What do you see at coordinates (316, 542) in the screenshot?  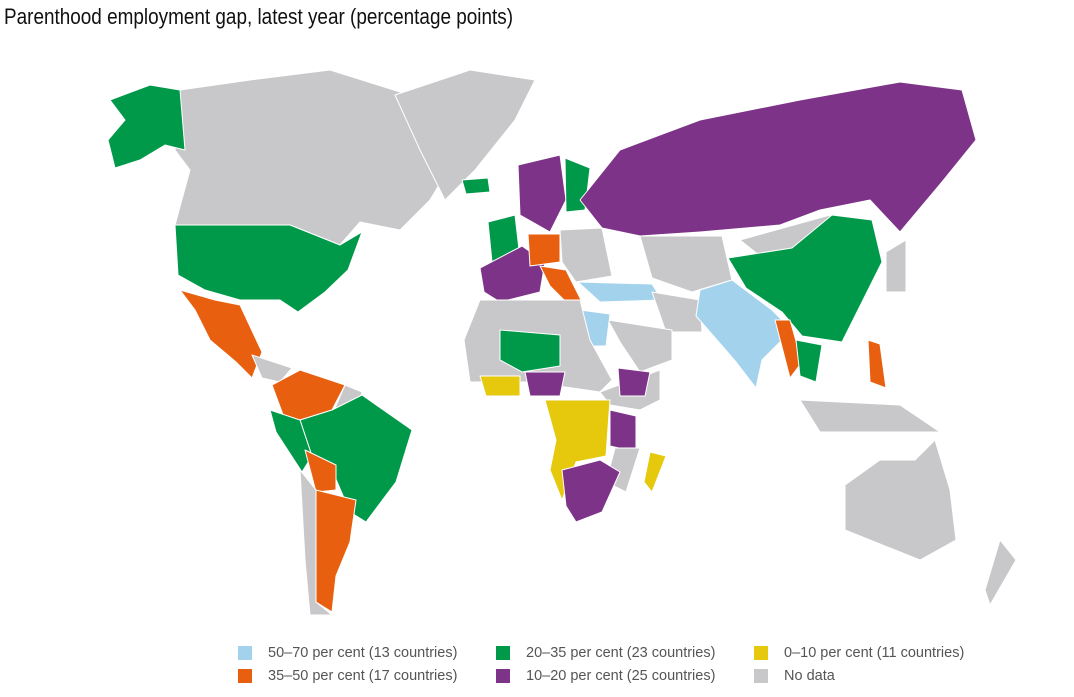 I see `region-chile` at bounding box center [316, 542].